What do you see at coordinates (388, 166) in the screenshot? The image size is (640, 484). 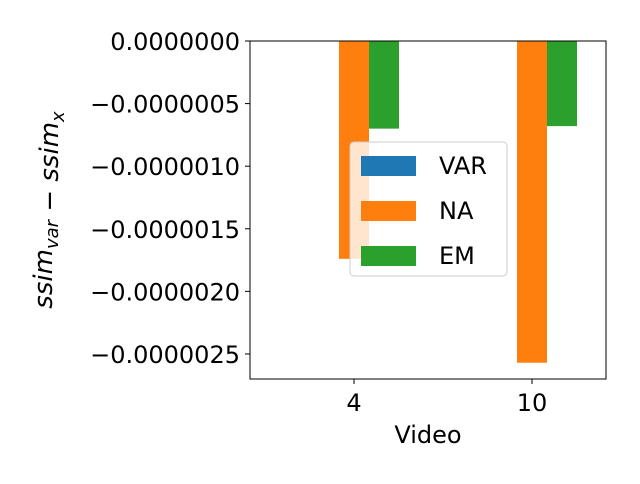 I see `legend-swatch-var` at bounding box center [388, 166].